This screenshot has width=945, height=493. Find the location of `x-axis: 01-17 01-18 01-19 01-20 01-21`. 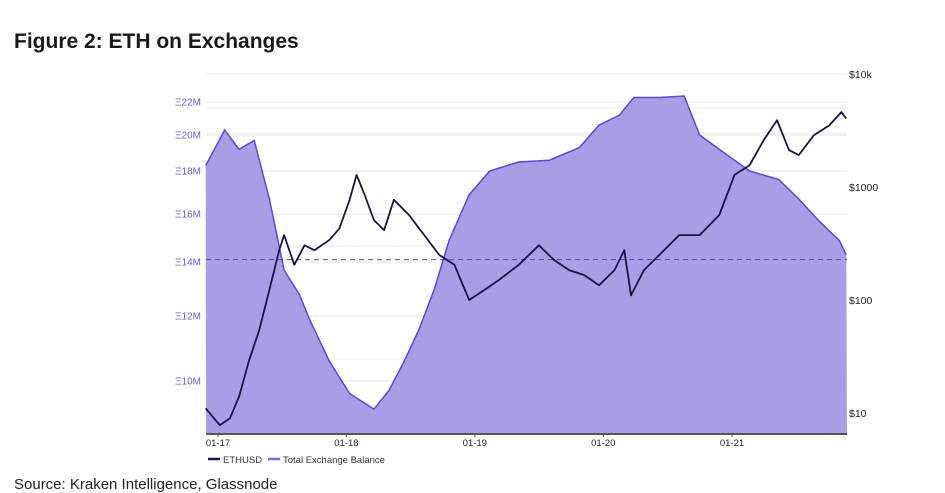

x-axis: 01-17 01-18 01-19 01-20 01-21 is located at coordinates (526, 441).